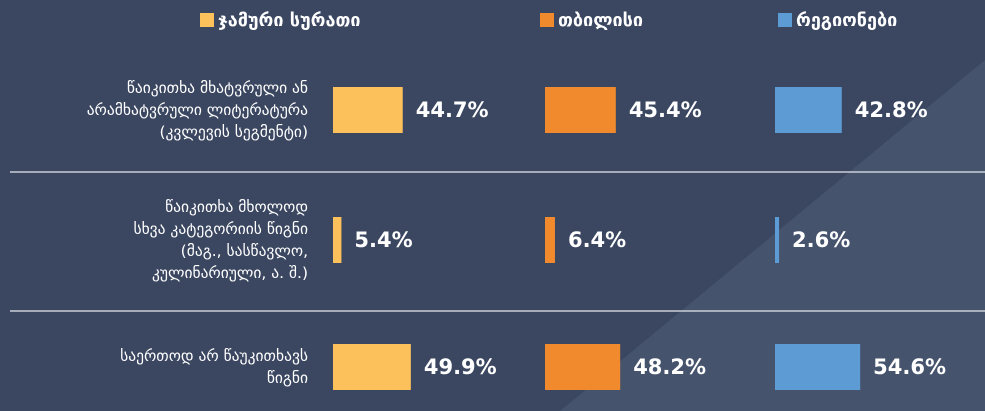 This screenshot has width=985, height=411. What do you see at coordinates (597, 240) in the screenshot?
I see `value-label: 6.4%` at bounding box center [597, 240].